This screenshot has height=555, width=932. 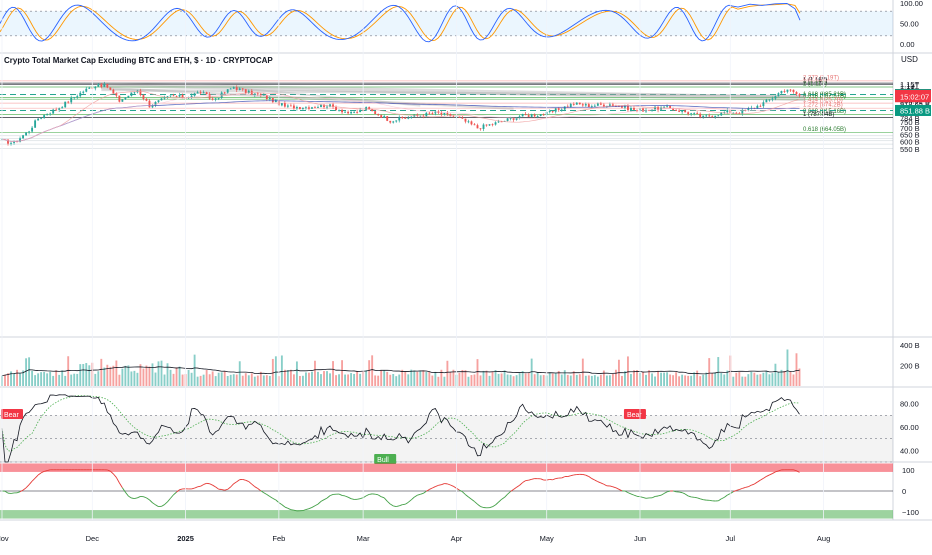 What do you see at coordinates (909, 59) in the screenshot?
I see `currency-label: USD` at bounding box center [909, 59].